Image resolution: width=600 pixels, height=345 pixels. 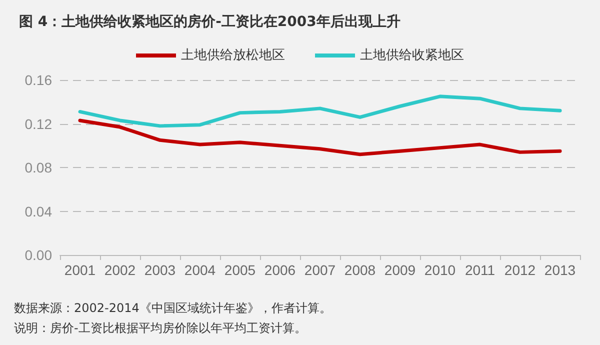 I want to click on y-tick-label: 0.08, so click(x=38, y=168).